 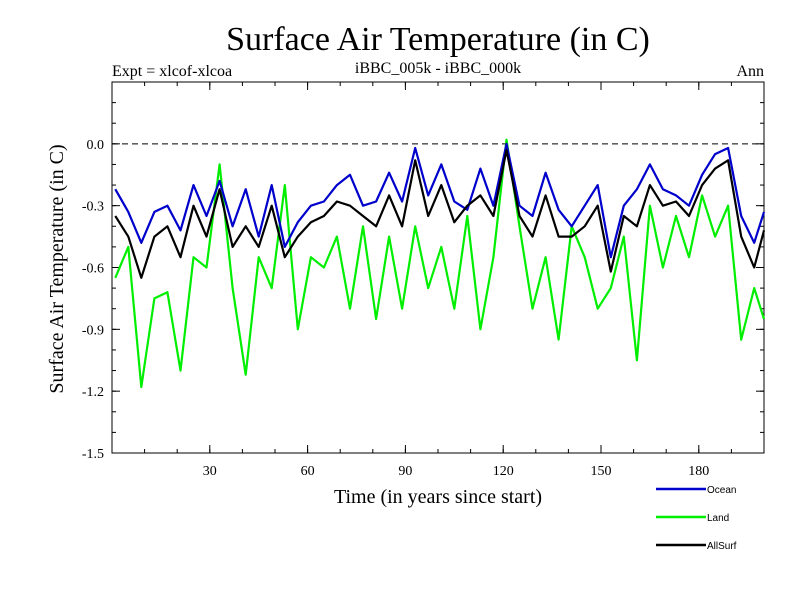 I want to click on y-tick-label: -1.5, so click(x=93, y=454).